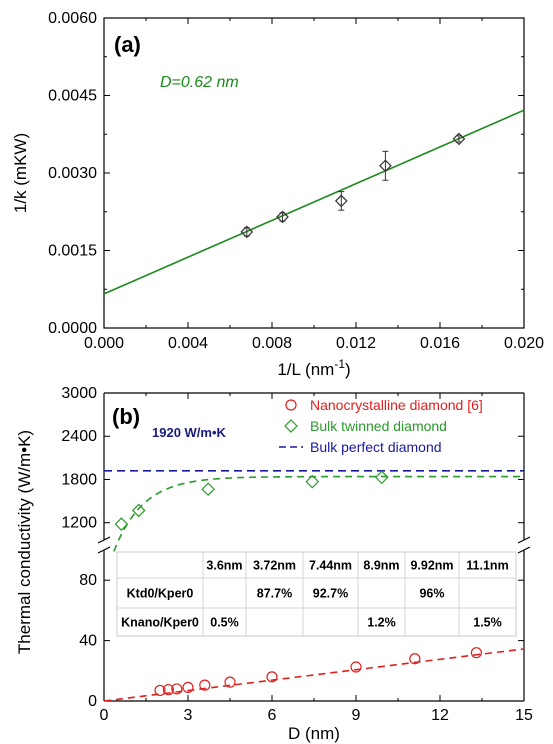 This screenshot has width=553, height=744. Describe the element at coordinates (396, 405) in the screenshot. I see `legend-label: Nanocrystalline diamond [6]` at that location.